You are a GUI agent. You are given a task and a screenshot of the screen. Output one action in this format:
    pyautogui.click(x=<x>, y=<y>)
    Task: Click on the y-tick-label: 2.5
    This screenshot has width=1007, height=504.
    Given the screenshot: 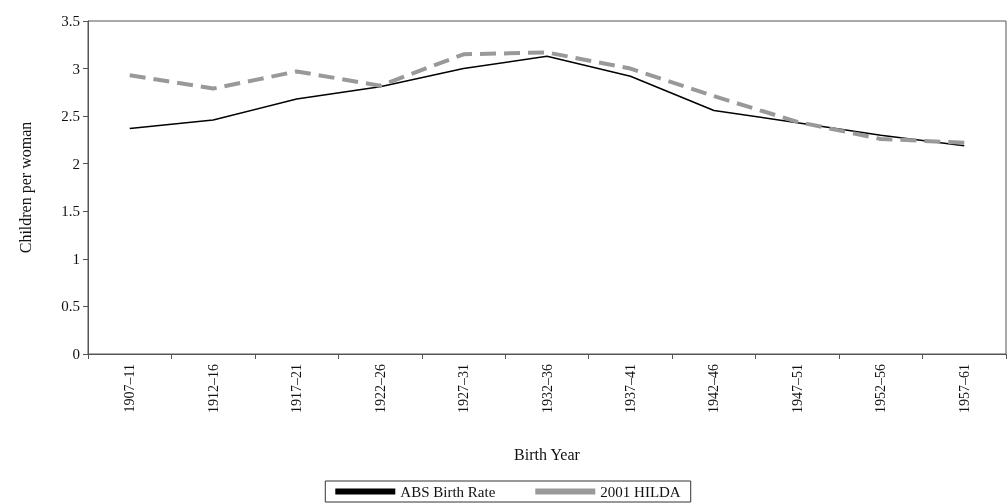 What is the action you would take?
    pyautogui.click(x=70, y=116)
    